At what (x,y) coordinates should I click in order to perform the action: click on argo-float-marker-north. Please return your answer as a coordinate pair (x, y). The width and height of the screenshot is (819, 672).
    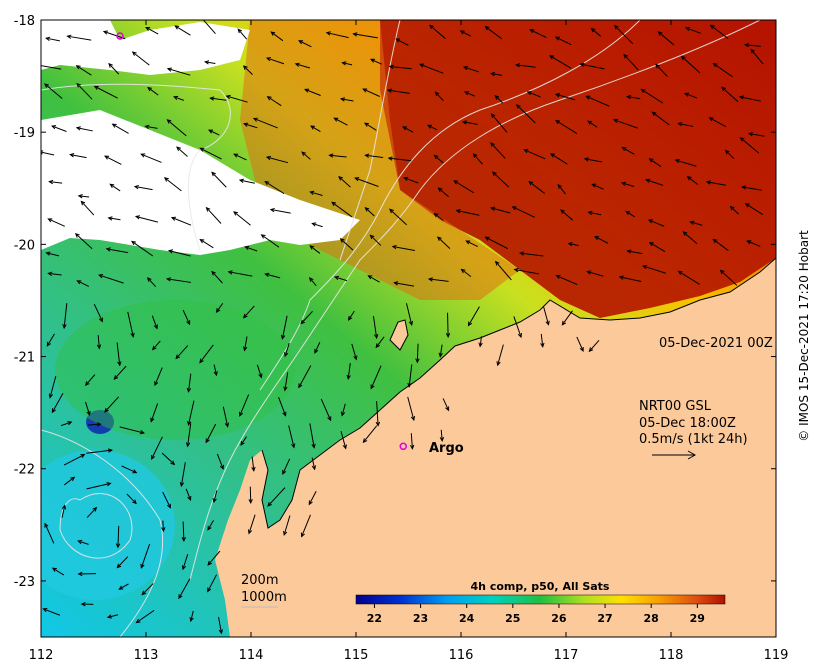
    Looking at the image, I should click on (120, 36).